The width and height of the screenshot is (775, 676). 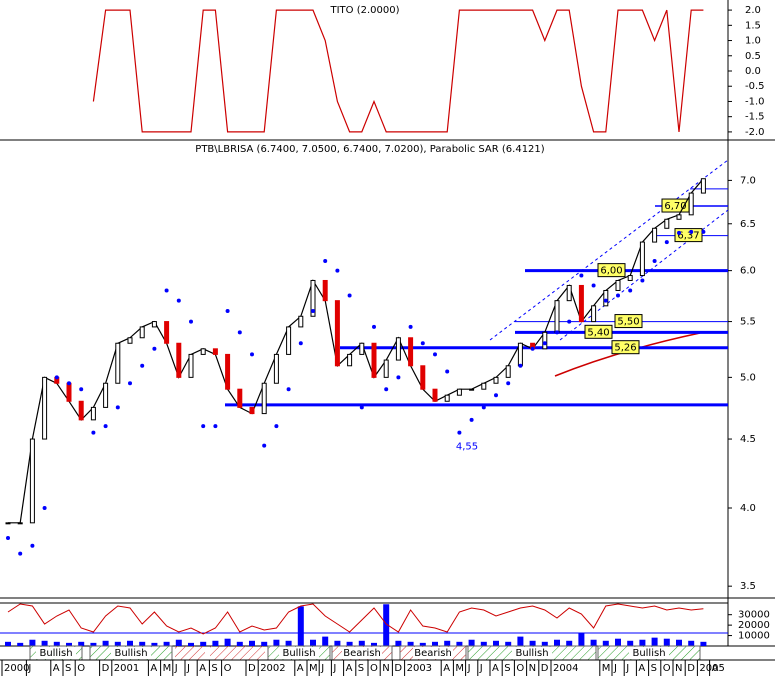 What do you see at coordinates (16, 668) in the screenshot?
I see `x-tick-label: 2000` at bounding box center [16, 668].